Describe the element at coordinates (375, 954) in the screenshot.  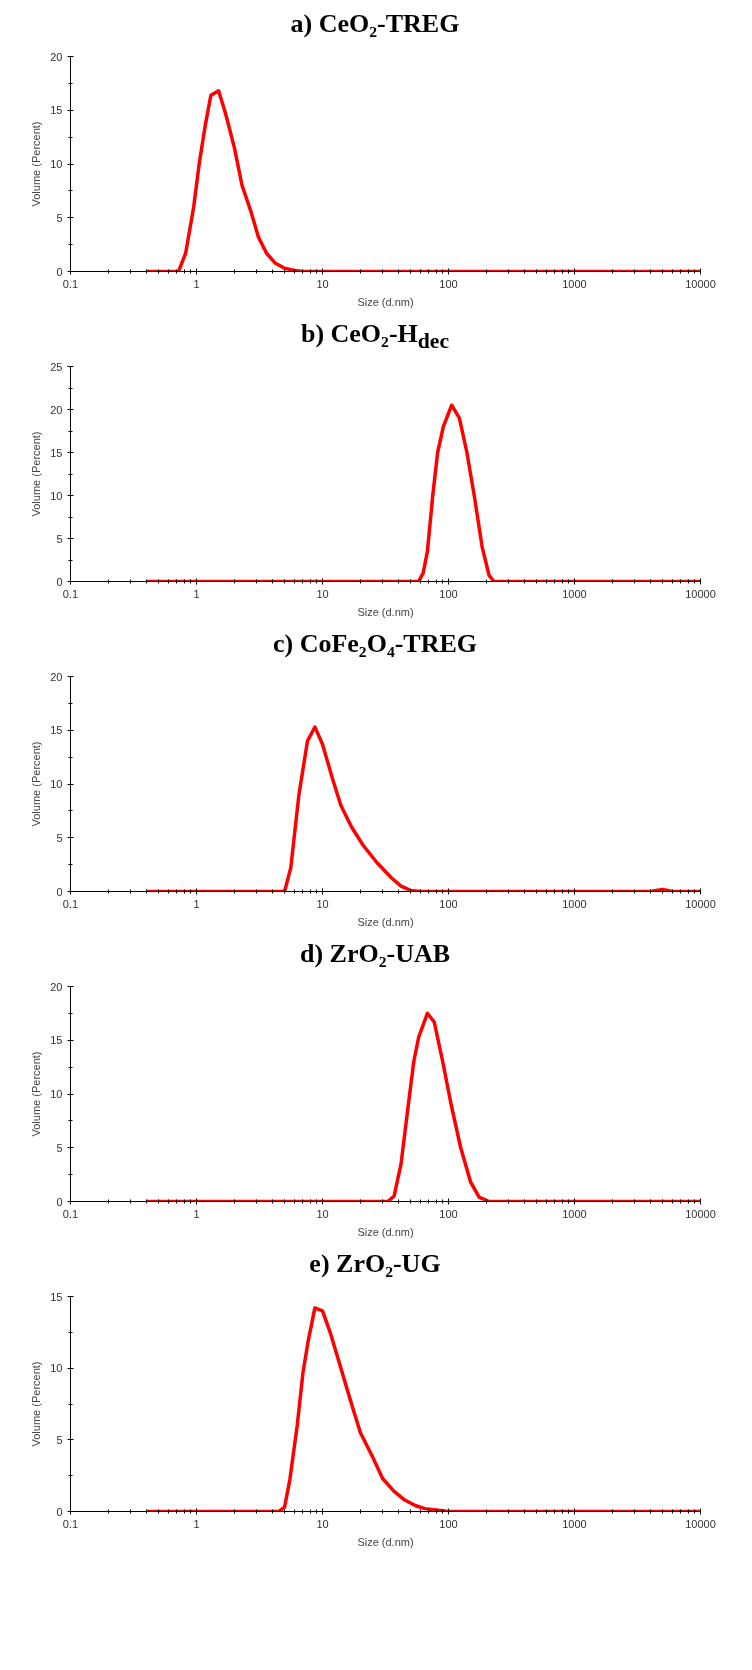
I see `chart-title: d) ZrO₂-UAB` at that location.